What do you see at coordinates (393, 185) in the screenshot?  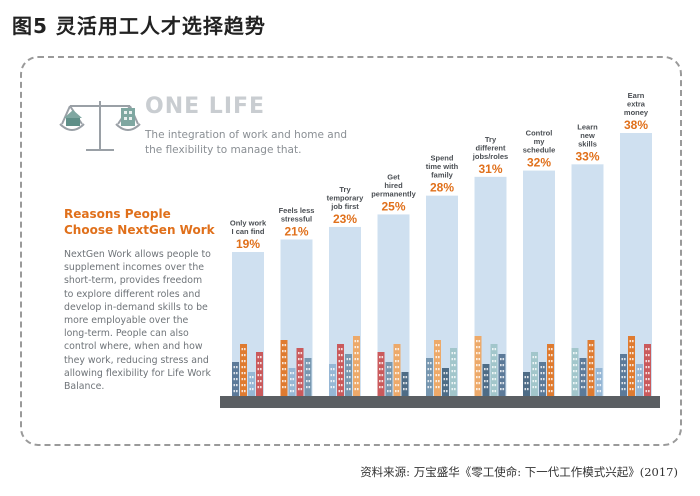 I see `category-label: hired` at bounding box center [393, 185].